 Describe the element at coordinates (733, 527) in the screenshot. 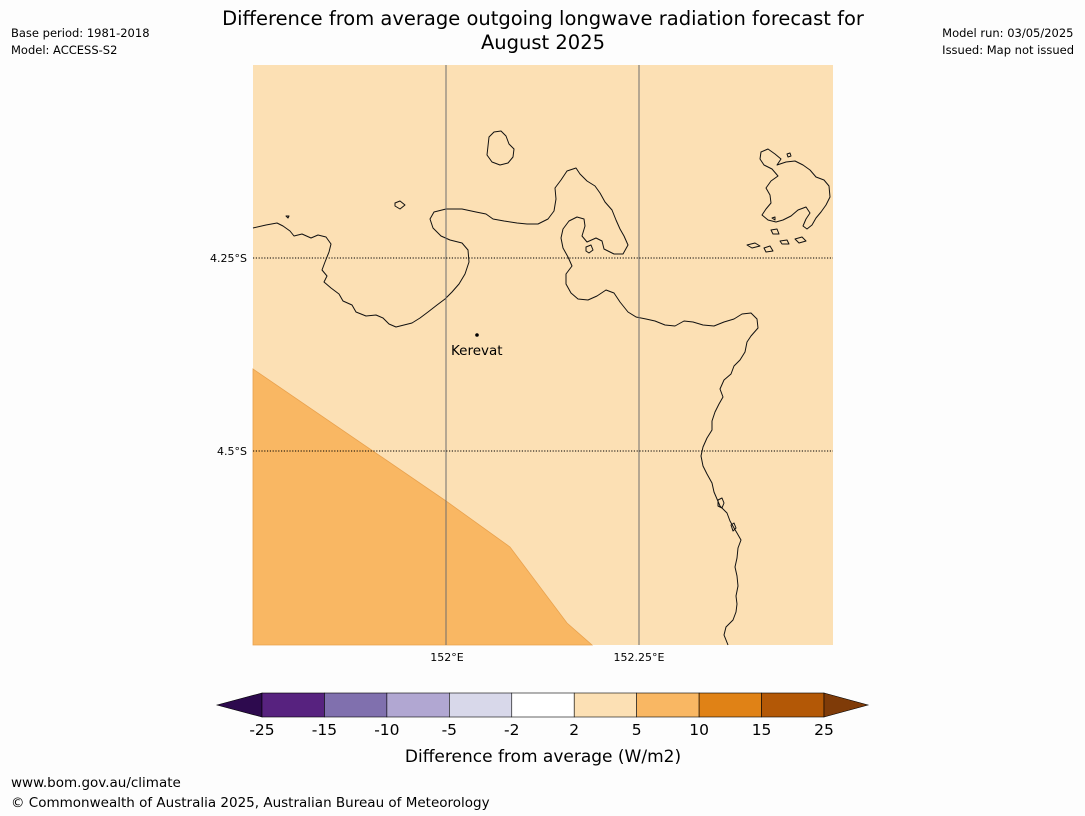

I see `coastline-islet-j` at that location.